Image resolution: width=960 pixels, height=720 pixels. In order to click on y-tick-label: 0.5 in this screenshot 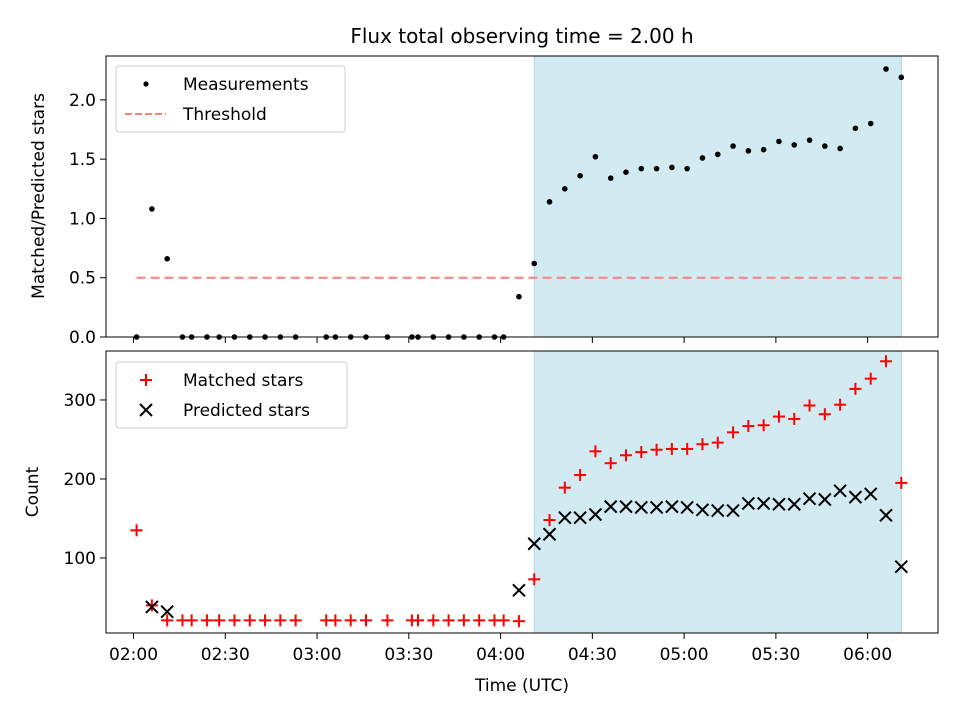, I will do `click(82, 279)`.